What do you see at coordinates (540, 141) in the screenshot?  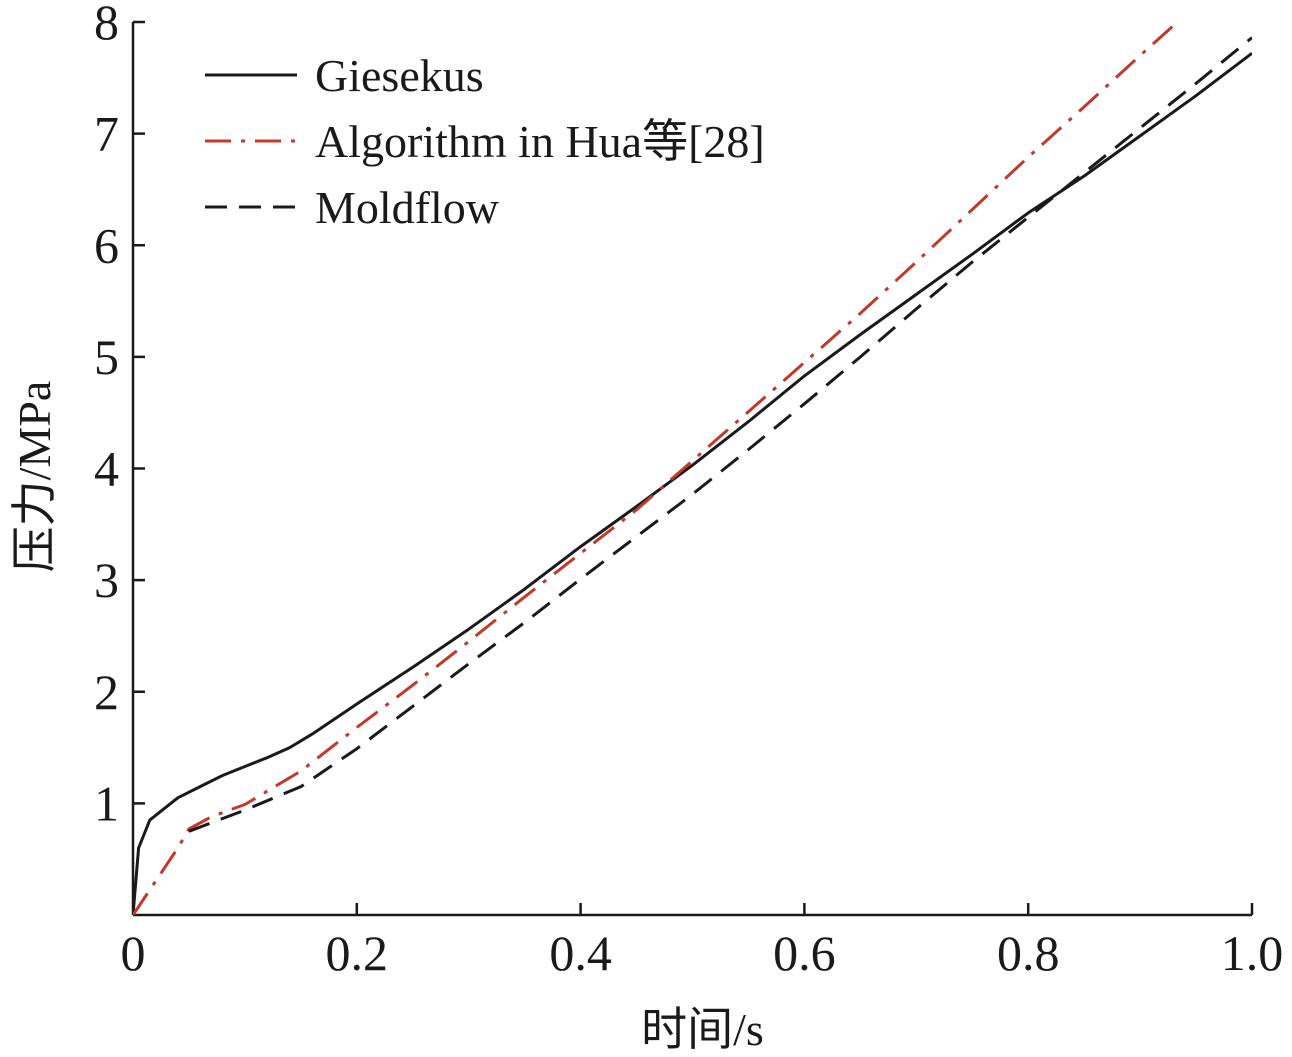 I see `legend-label-2: Algorithm in Hua等[28]` at bounding box center [540, 141].